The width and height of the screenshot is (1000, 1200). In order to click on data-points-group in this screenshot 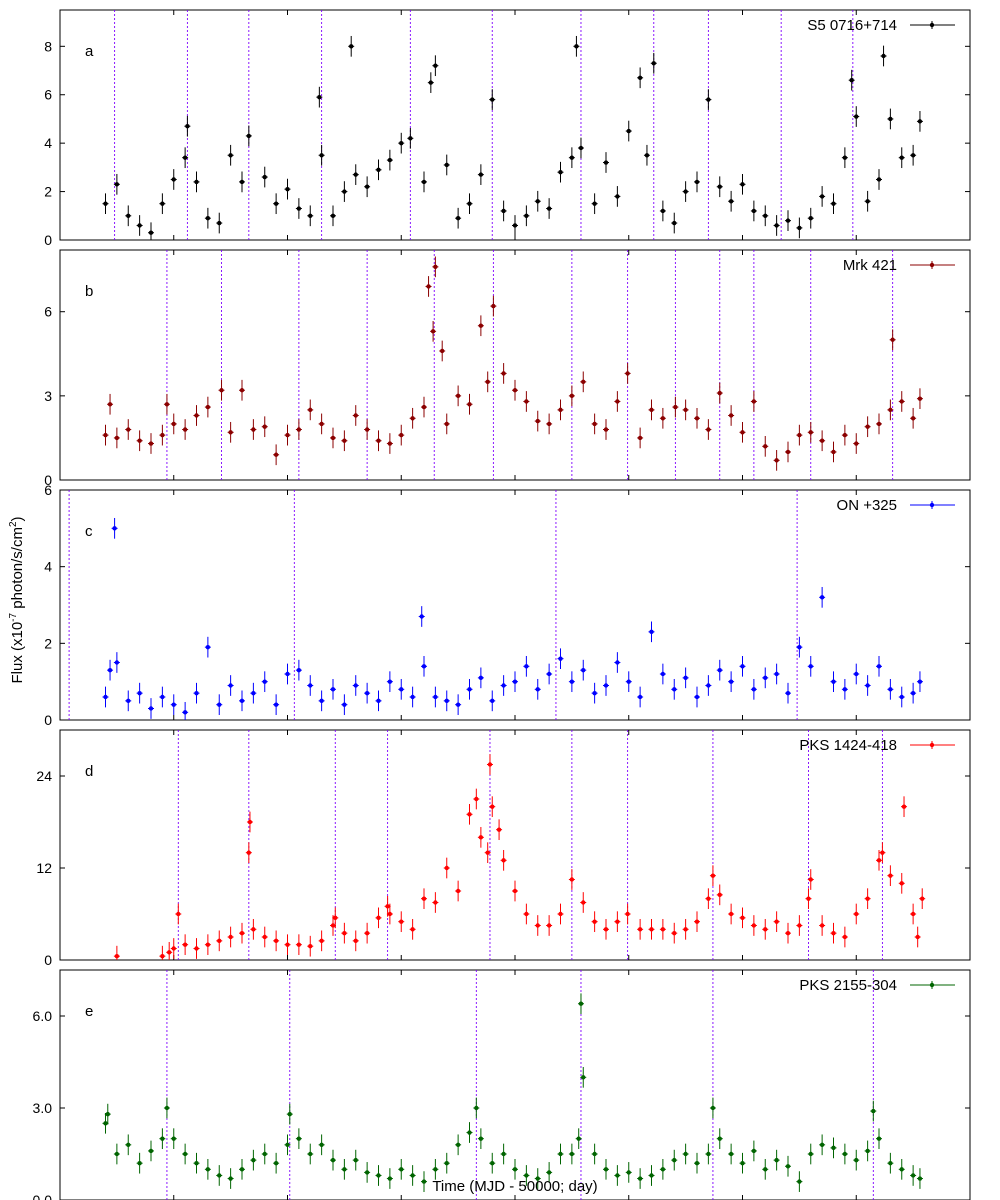, I will do `click(512, 137)`.